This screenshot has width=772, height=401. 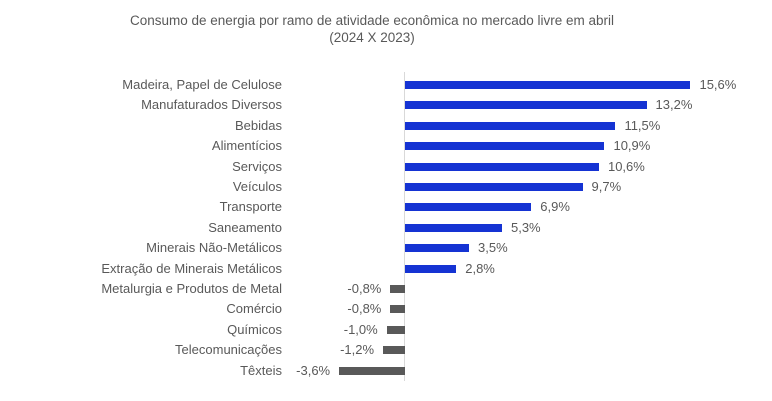 I want to click on value-label: 15,6%, so click(x=718, y=84).